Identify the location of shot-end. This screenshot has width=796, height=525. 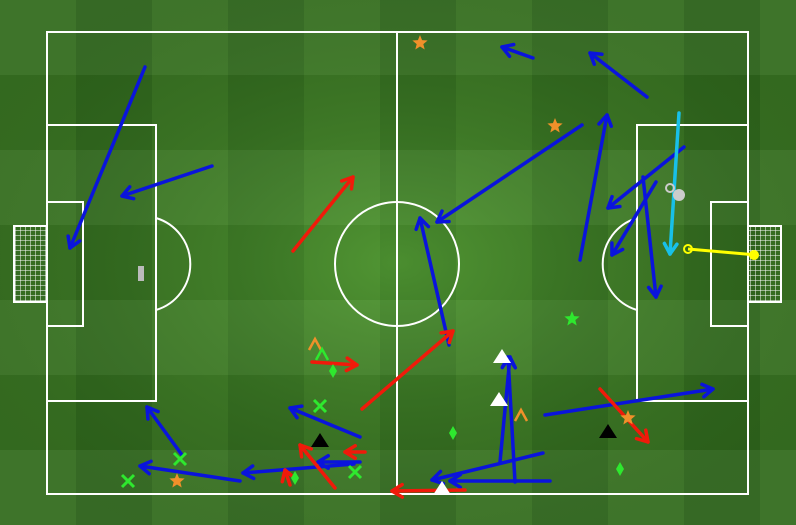
(754, 255).